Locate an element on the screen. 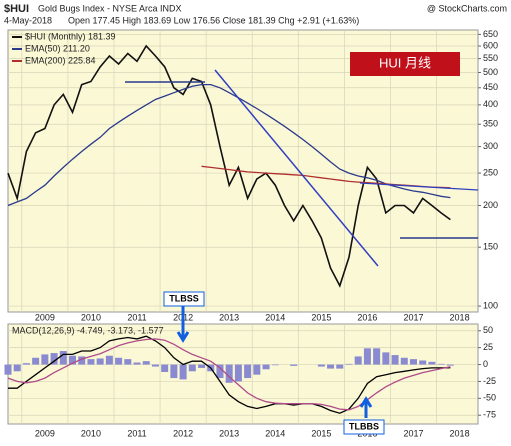 The image size is (511, 446). x-tick-label: 2011 is located at coordinates (136, 433).